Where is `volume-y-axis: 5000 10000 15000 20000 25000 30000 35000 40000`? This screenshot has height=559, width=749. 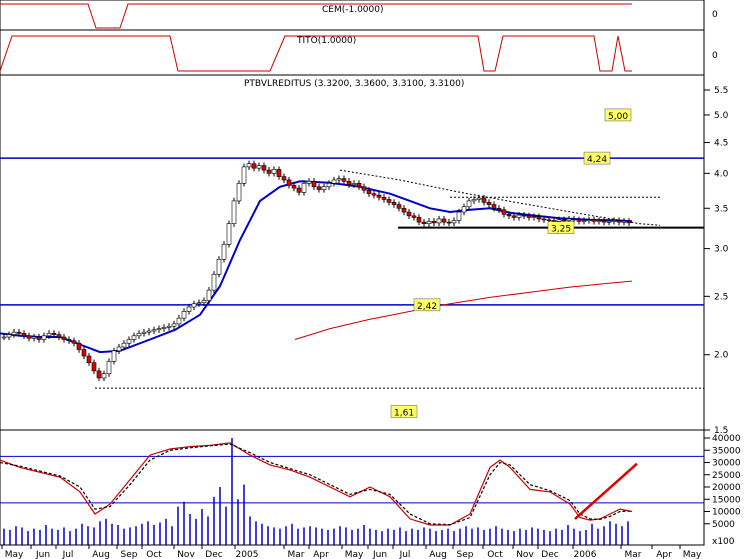
volume-y-axis: 5000 10000 15000 20000 25000 30000 35000 40000 is located at coordinates (722, 482).